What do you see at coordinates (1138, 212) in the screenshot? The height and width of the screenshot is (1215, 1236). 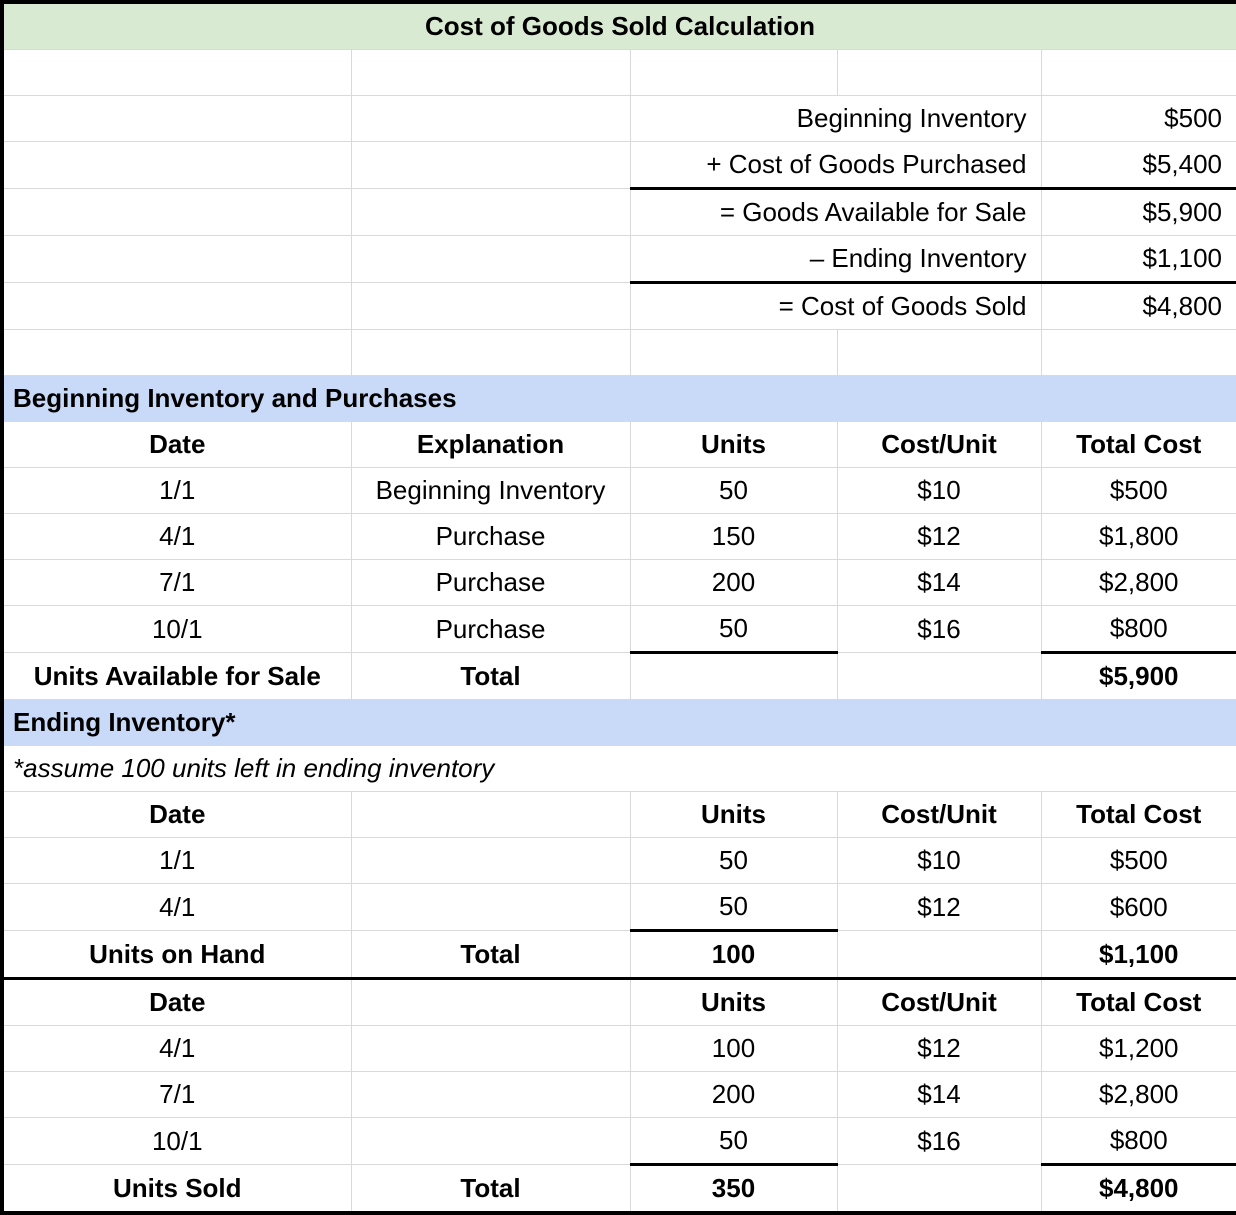 I see `summary-value-cell: $5,900` at bounding box center [1138, 212].